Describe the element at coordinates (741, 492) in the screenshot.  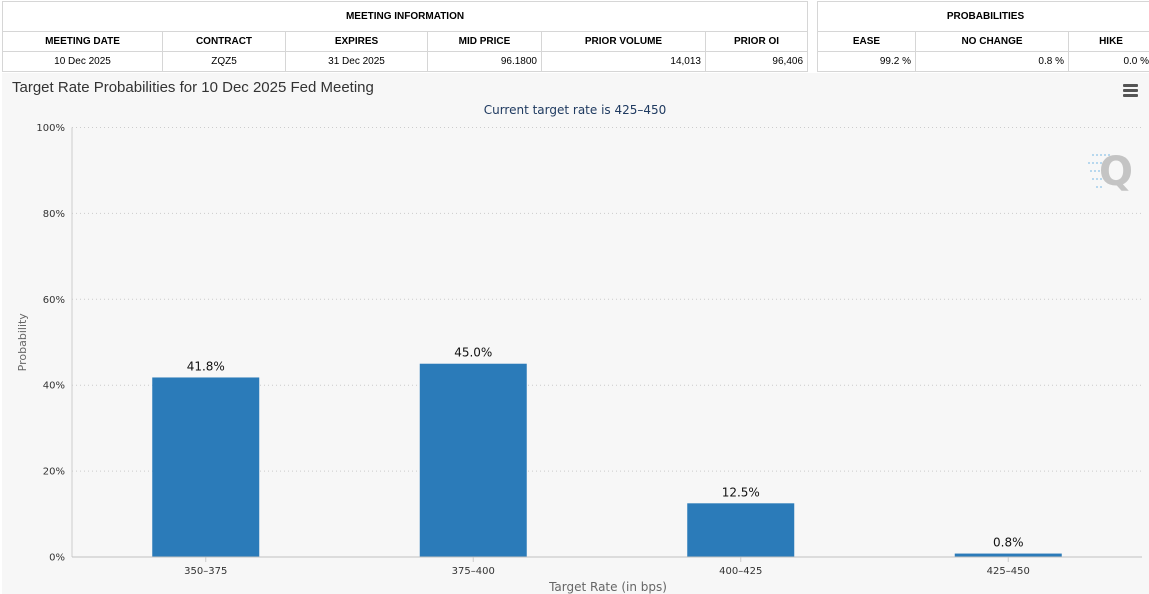
I see `bar-data-label: 12.5%` at that location.